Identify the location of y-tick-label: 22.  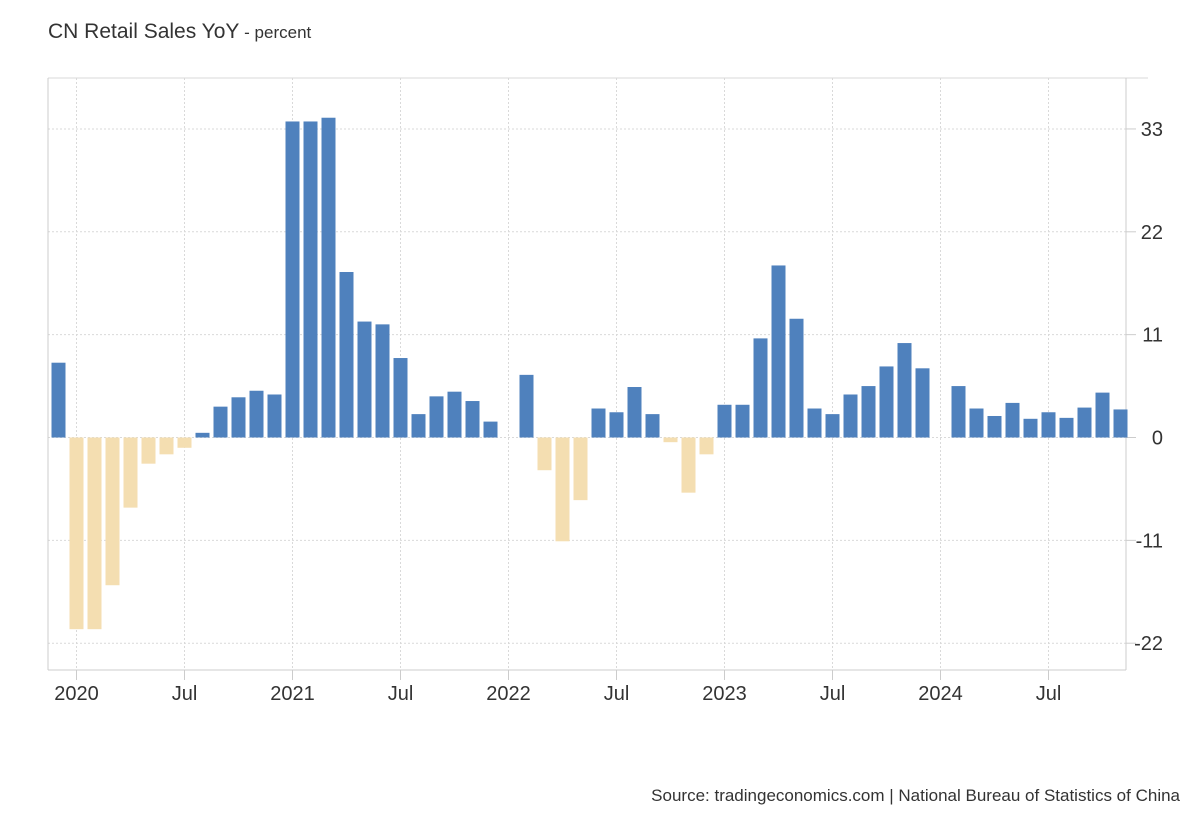
(1152, 233).